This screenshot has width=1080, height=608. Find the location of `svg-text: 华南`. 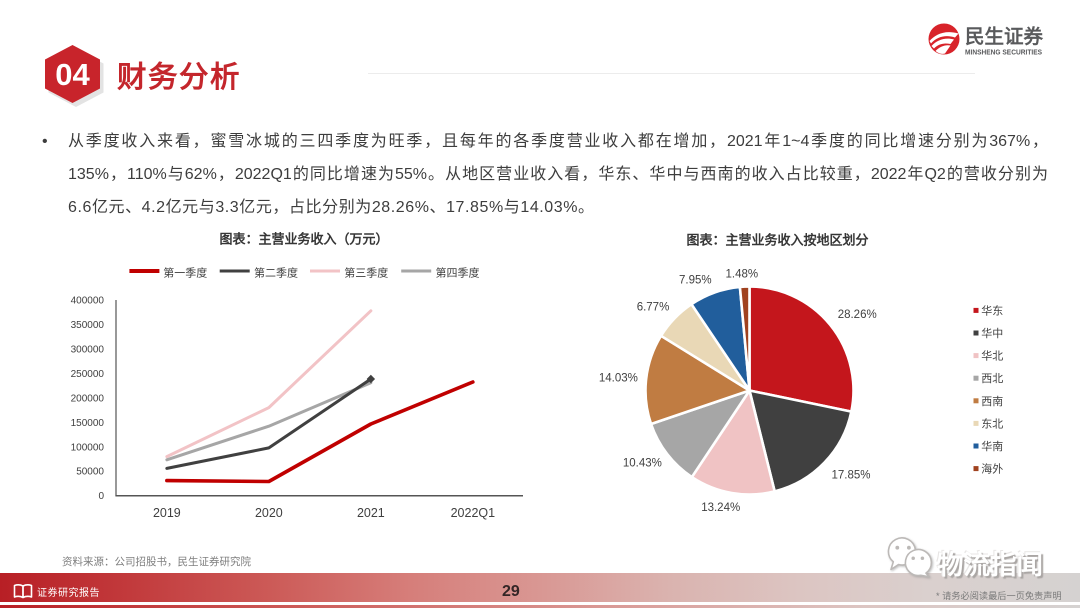

svg-text: 华南 is located at coordinates (992, 446).